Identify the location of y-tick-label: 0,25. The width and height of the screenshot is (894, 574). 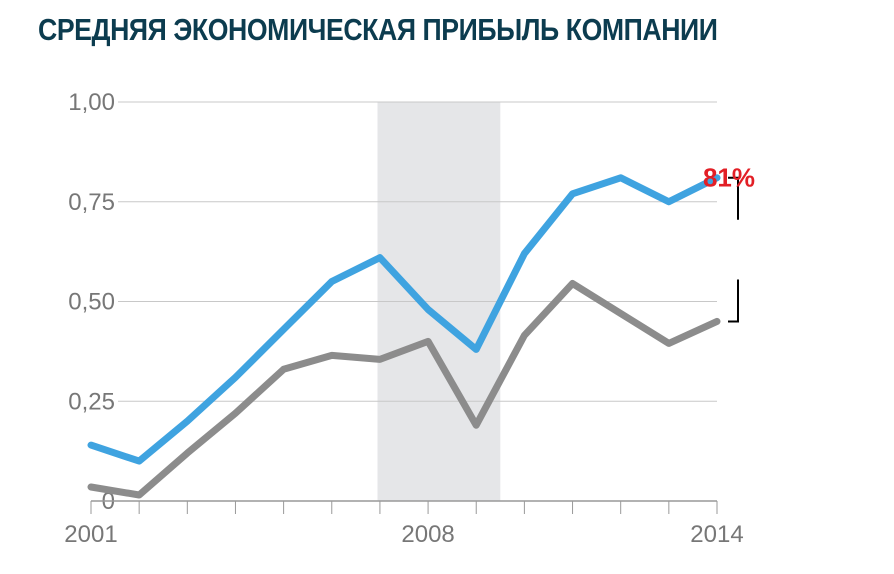
(91, 401).